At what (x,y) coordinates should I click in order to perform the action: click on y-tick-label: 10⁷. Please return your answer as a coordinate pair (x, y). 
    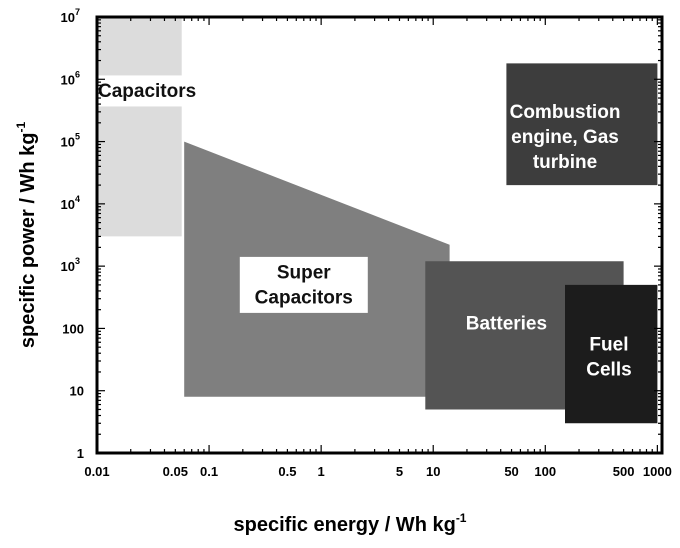
    Looking at the image, I should click on (70, 16).